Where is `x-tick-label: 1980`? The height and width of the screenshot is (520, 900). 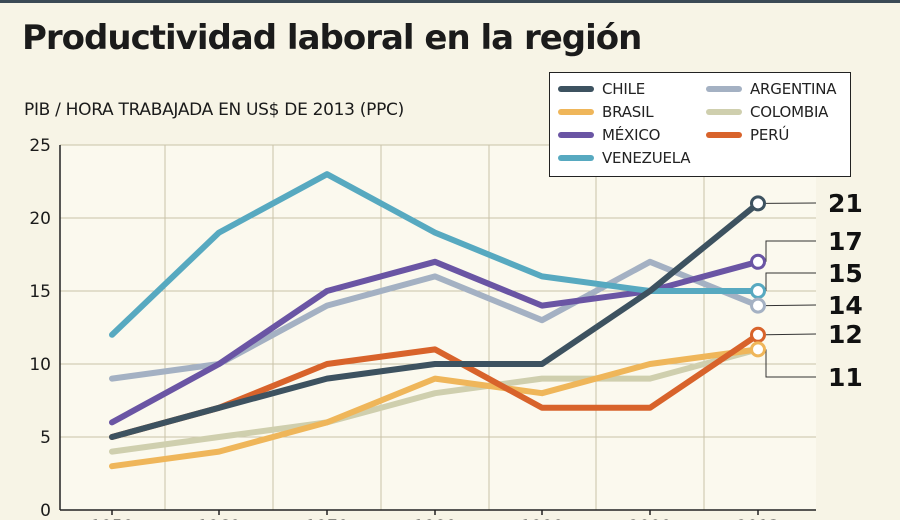 x-tick-label: 1980 is located at coordinates (434, 518).